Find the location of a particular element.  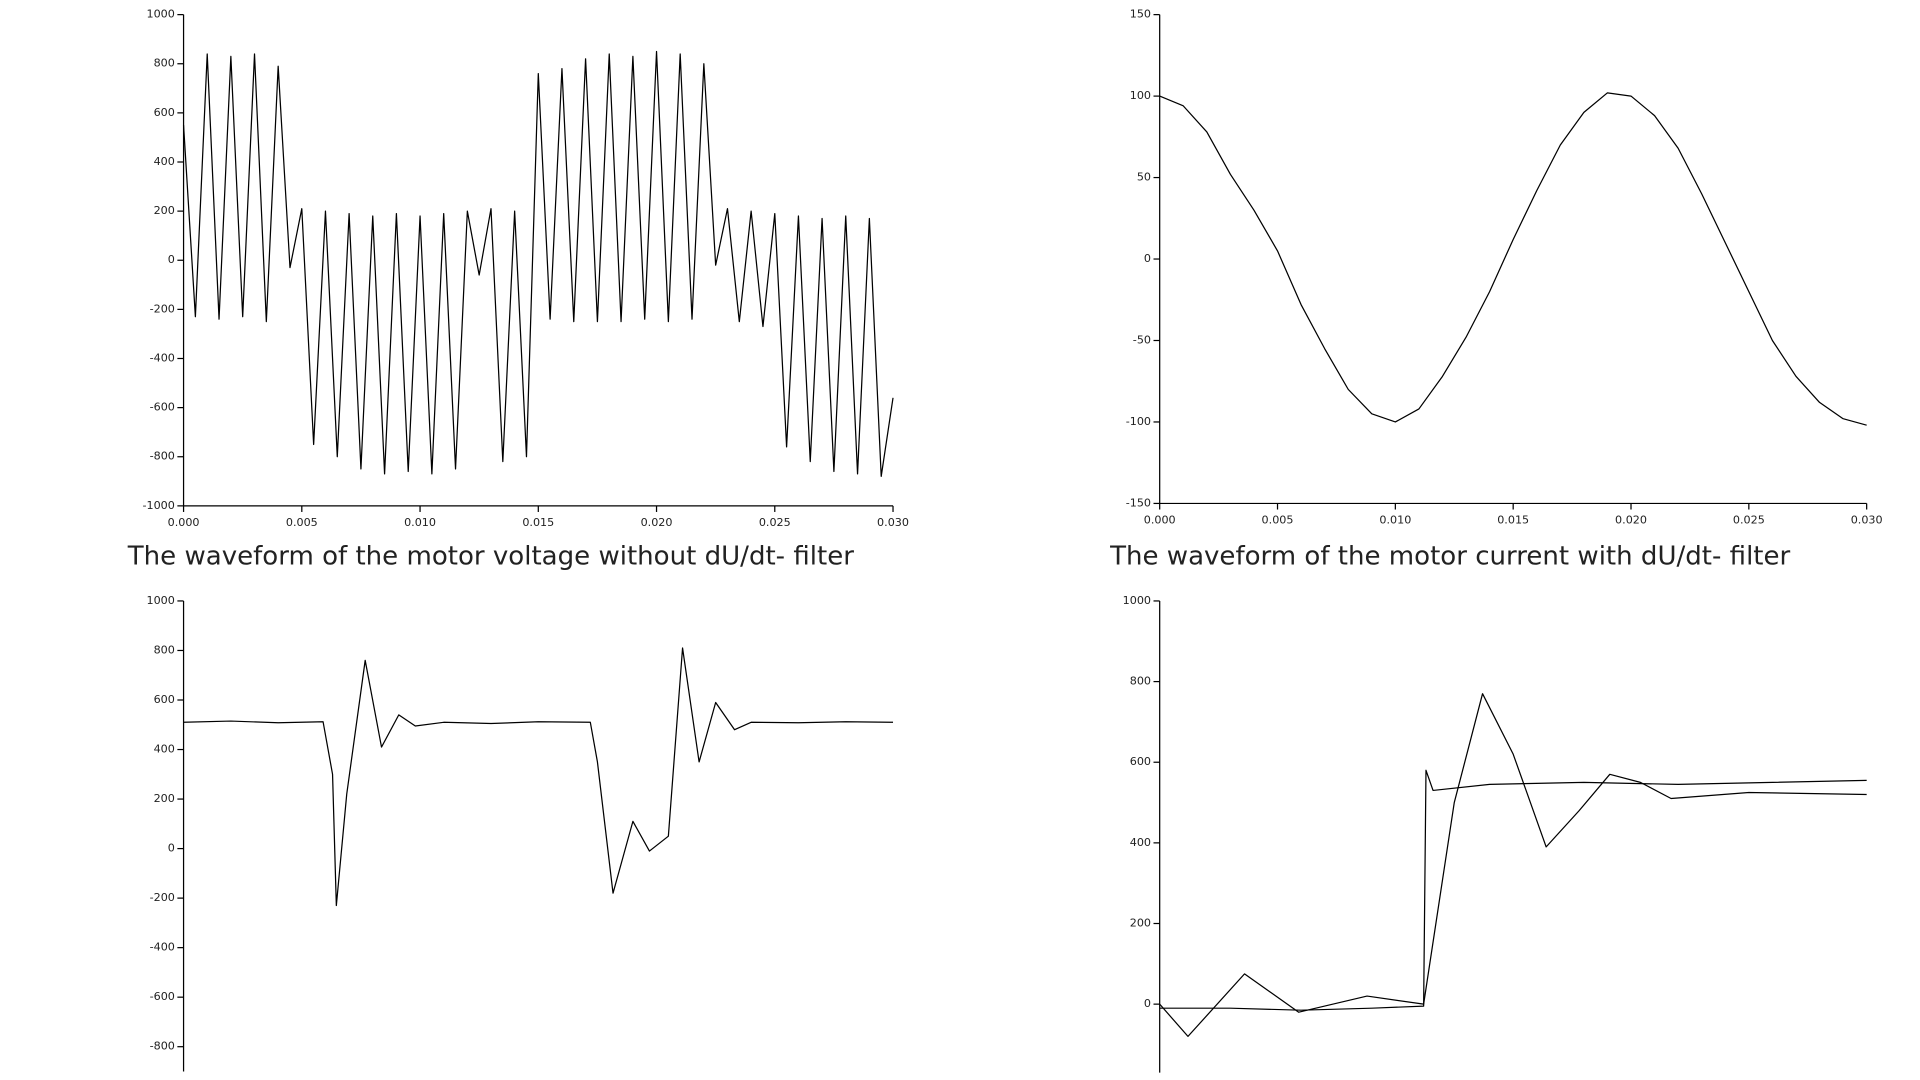

y-tick-label: 50 is located at coordinates (1144, 177).